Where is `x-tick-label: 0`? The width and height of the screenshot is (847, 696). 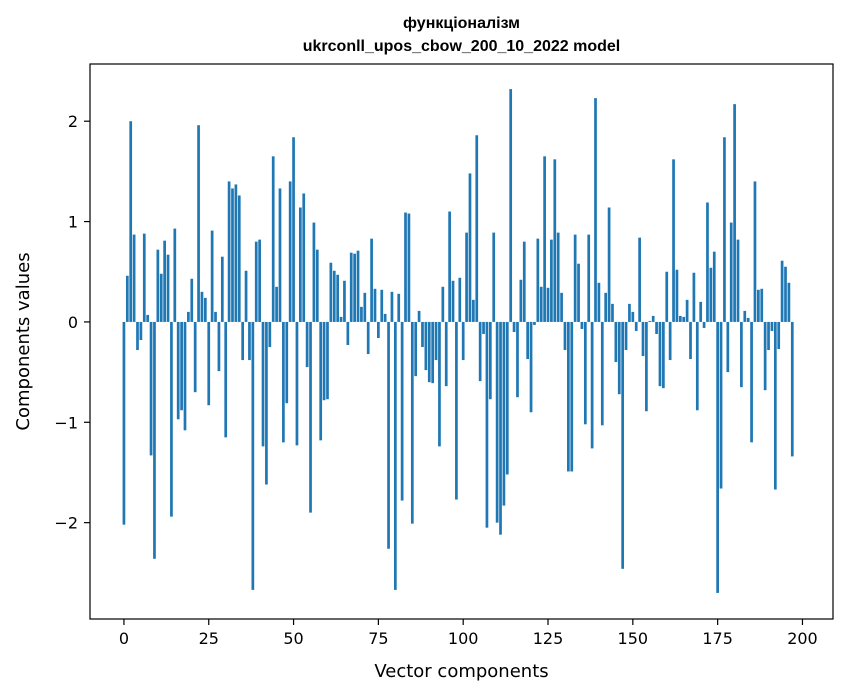
x-tick-label: 0 is located at coordinates (124, 638).